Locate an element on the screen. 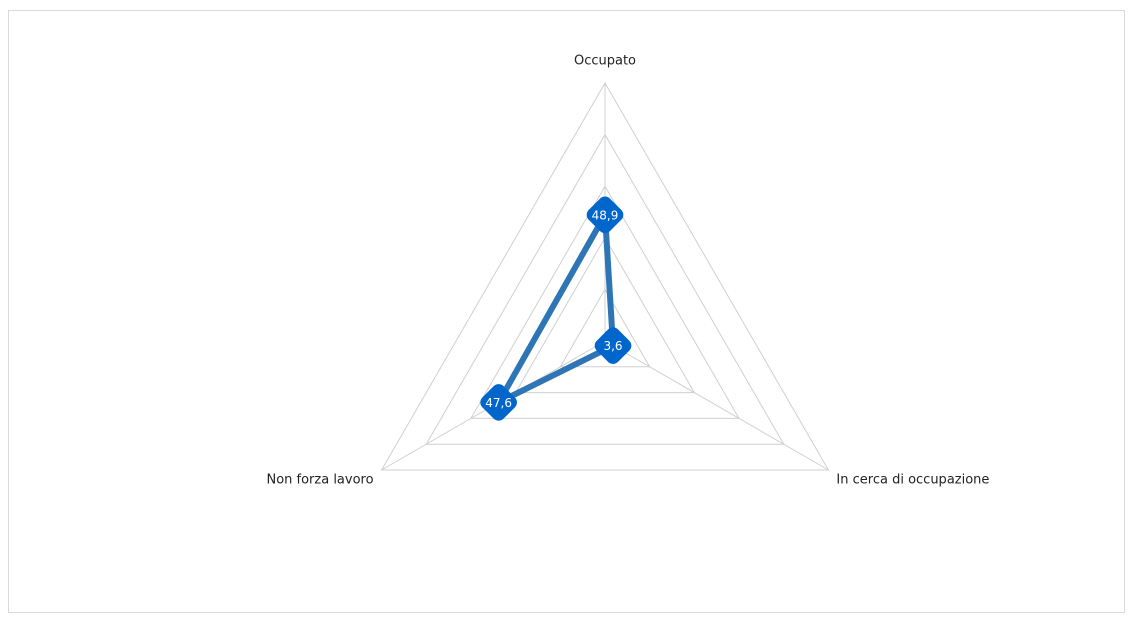 The height and width of the screenshot is (624, 1134). category-label: Non forza lavoro is located at coordinates (319, 480).